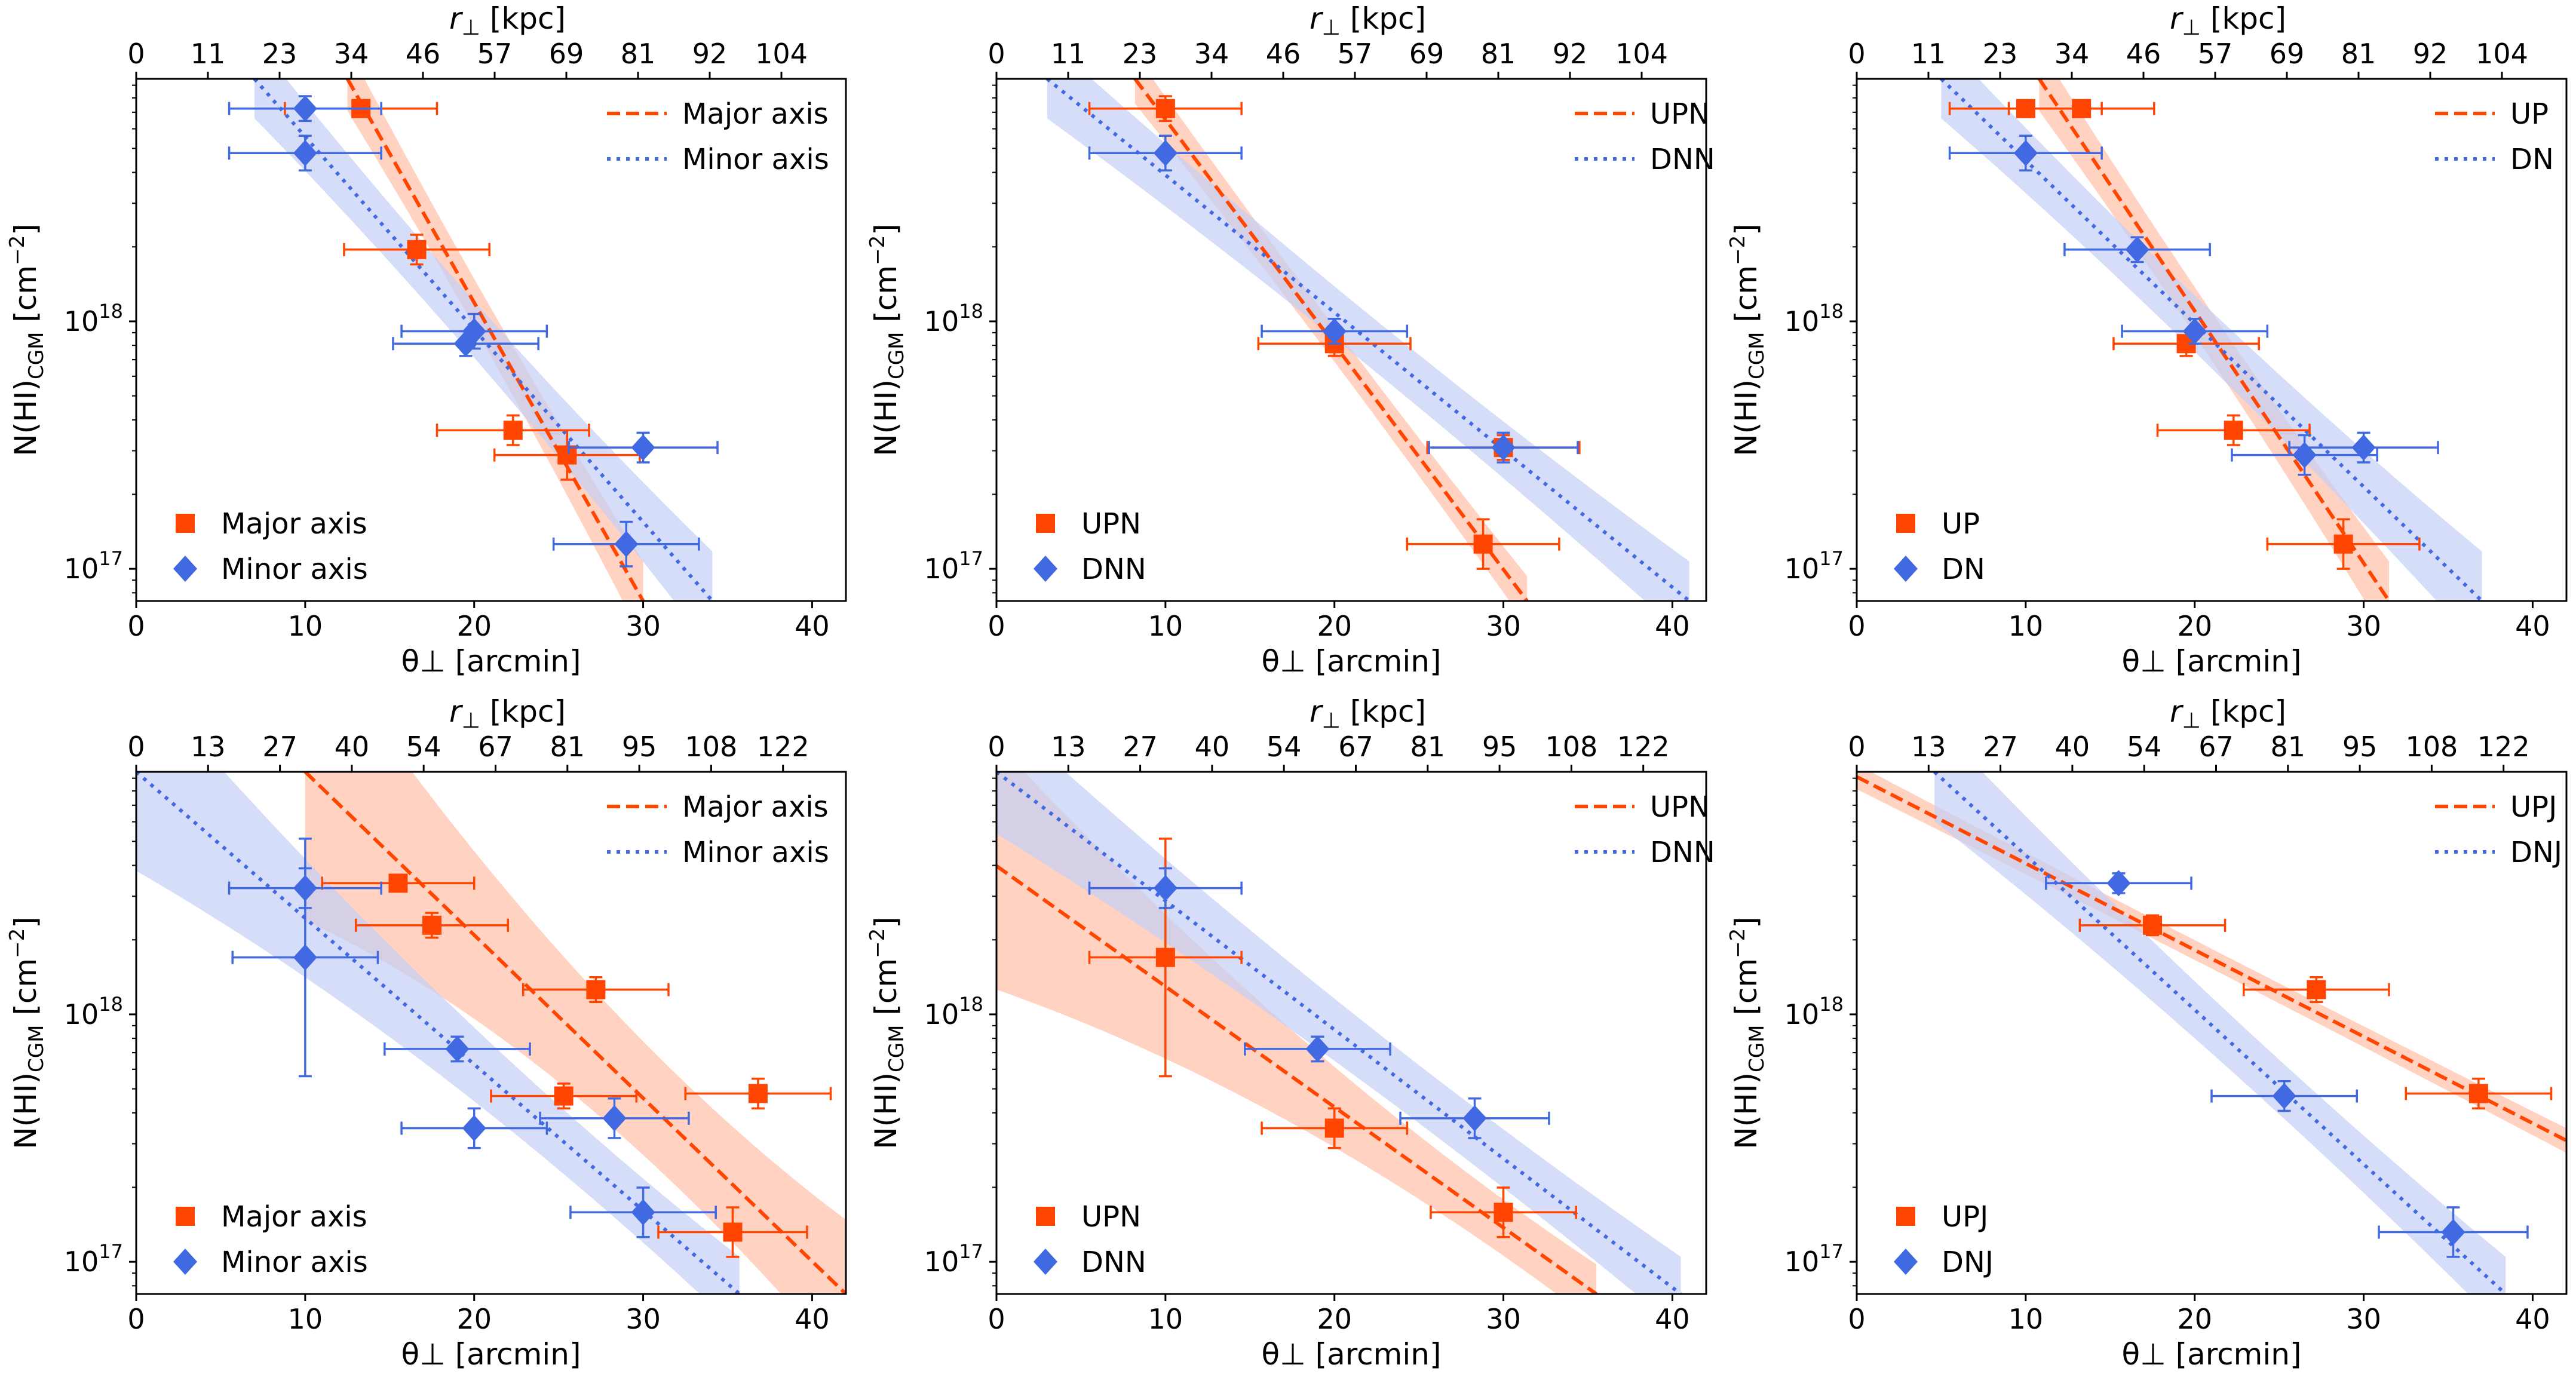 The width and height of the screenshot is (2576, 1380). What do you see at coordinates (888, 1032) in the screenshot?
I see `y-axis-label: N(HI)CGM [cm−2]` at bounding box center [888, 1032].